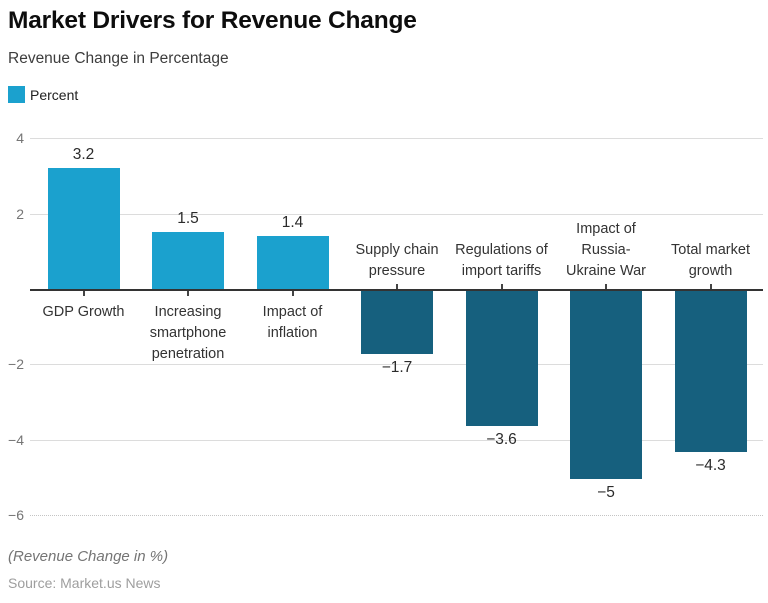 Image resolution: width=768 pixels, height=603 pixels. Describe the element at coordinates (606, 249) in the screenshot. I see `category-label: Impact of Russia-Ukraine War` at that location.